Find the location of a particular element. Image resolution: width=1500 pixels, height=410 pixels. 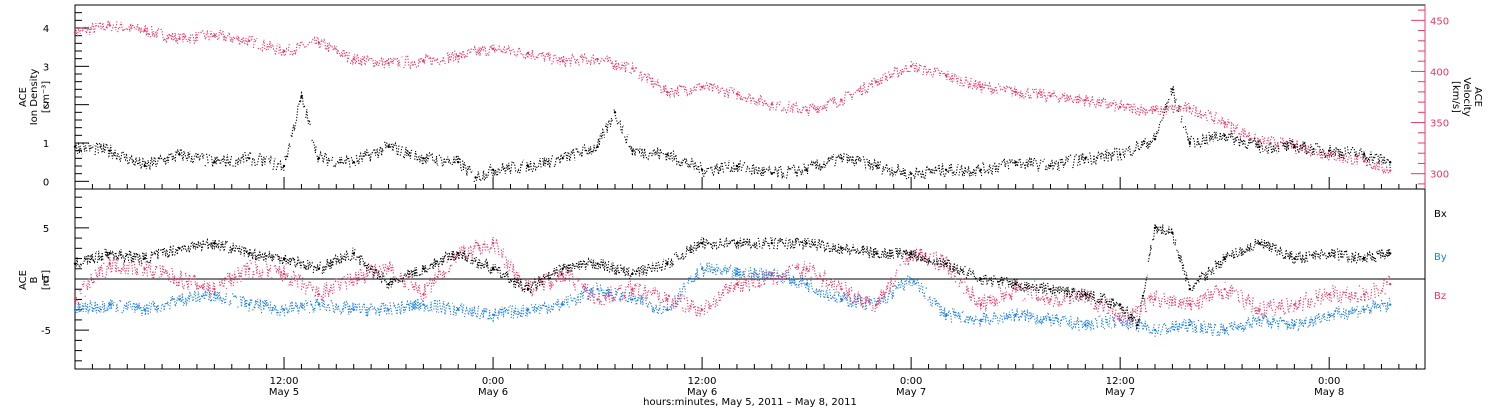

velocity-tick-label: 450 is located at coordinates (1439, 21).